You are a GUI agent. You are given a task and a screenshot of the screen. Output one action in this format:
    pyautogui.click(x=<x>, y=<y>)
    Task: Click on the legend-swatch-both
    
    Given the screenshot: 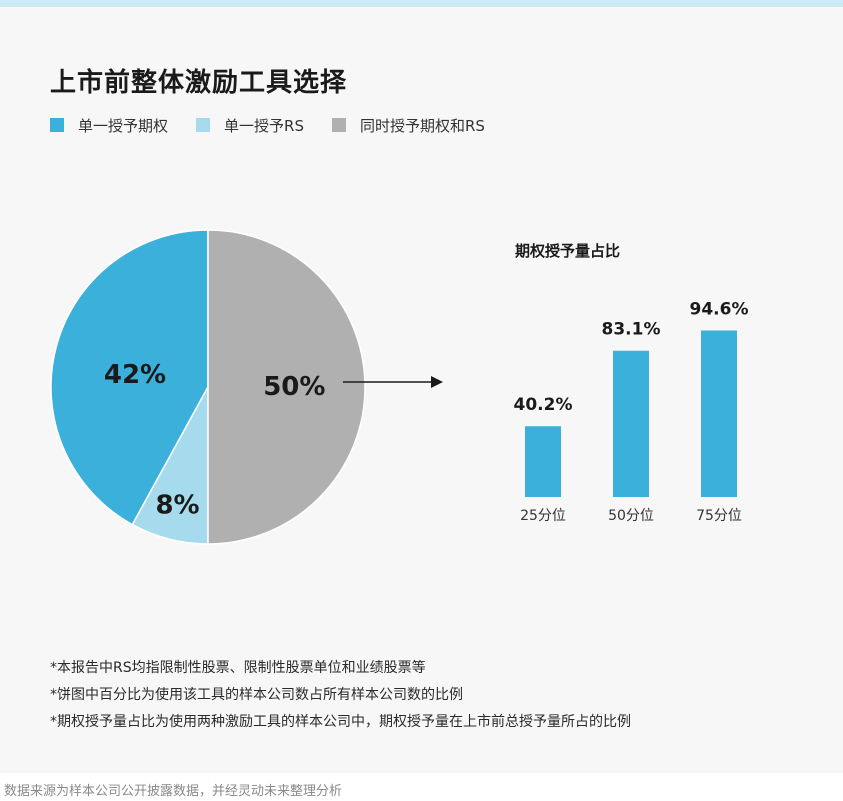 What is the action you would take?
    pyautogui.click(x=338, y=125)
    